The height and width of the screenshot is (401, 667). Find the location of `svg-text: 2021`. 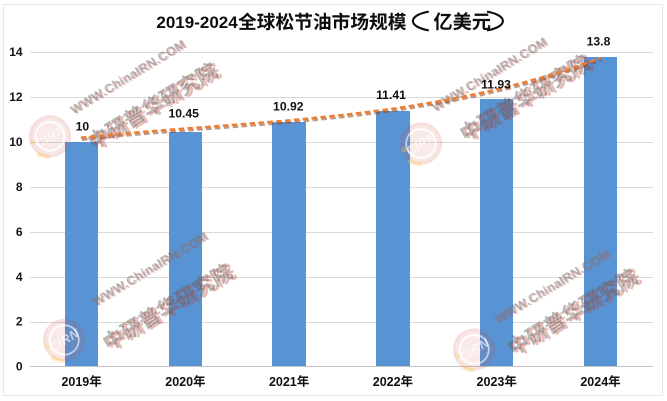

svg-text: 2021 is located at coordinates (283, 382).